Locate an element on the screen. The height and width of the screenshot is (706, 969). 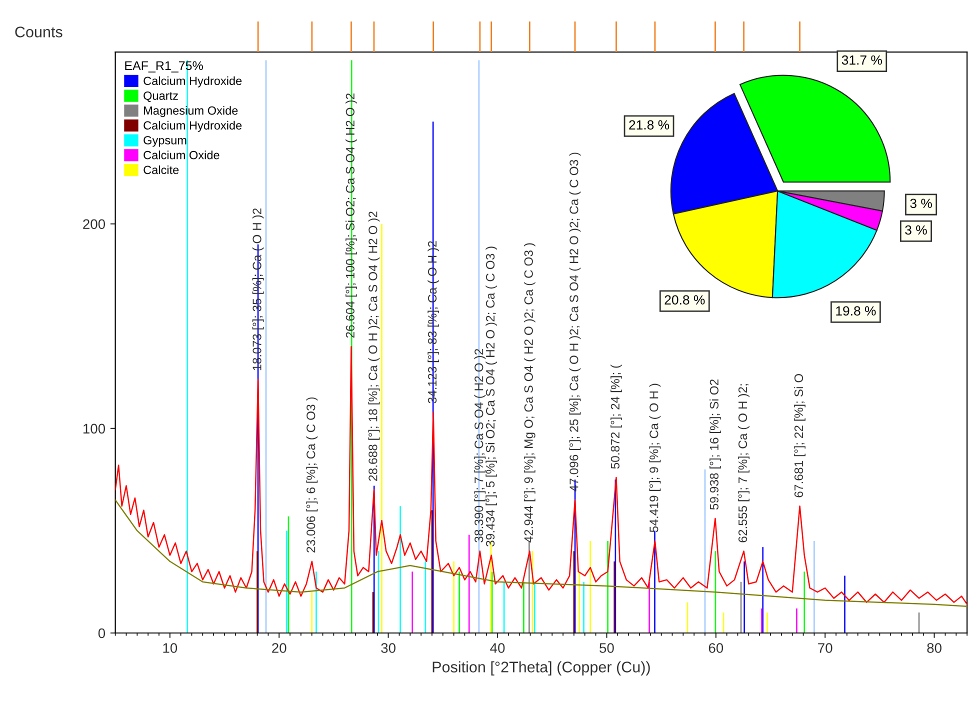
data-label: 21.8 % is located at coordinates (649, 125).